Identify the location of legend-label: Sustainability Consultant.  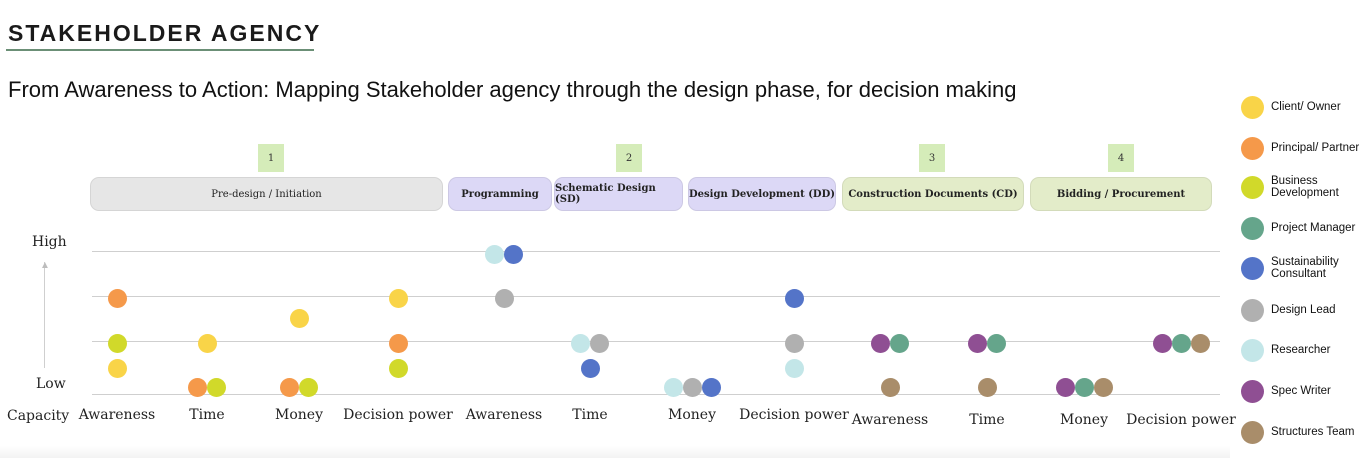
(1305, 268).